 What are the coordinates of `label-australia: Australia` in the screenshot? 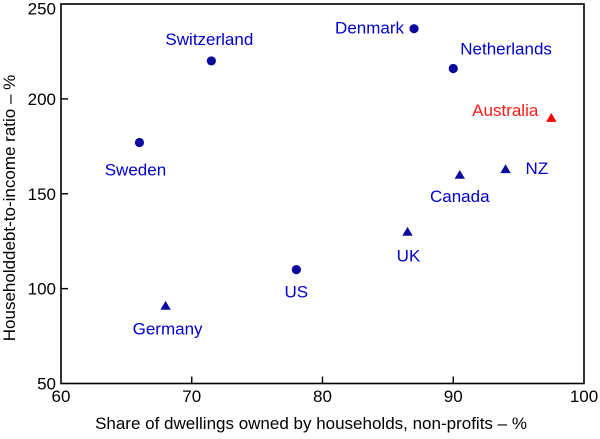 It's located at (505, 110).